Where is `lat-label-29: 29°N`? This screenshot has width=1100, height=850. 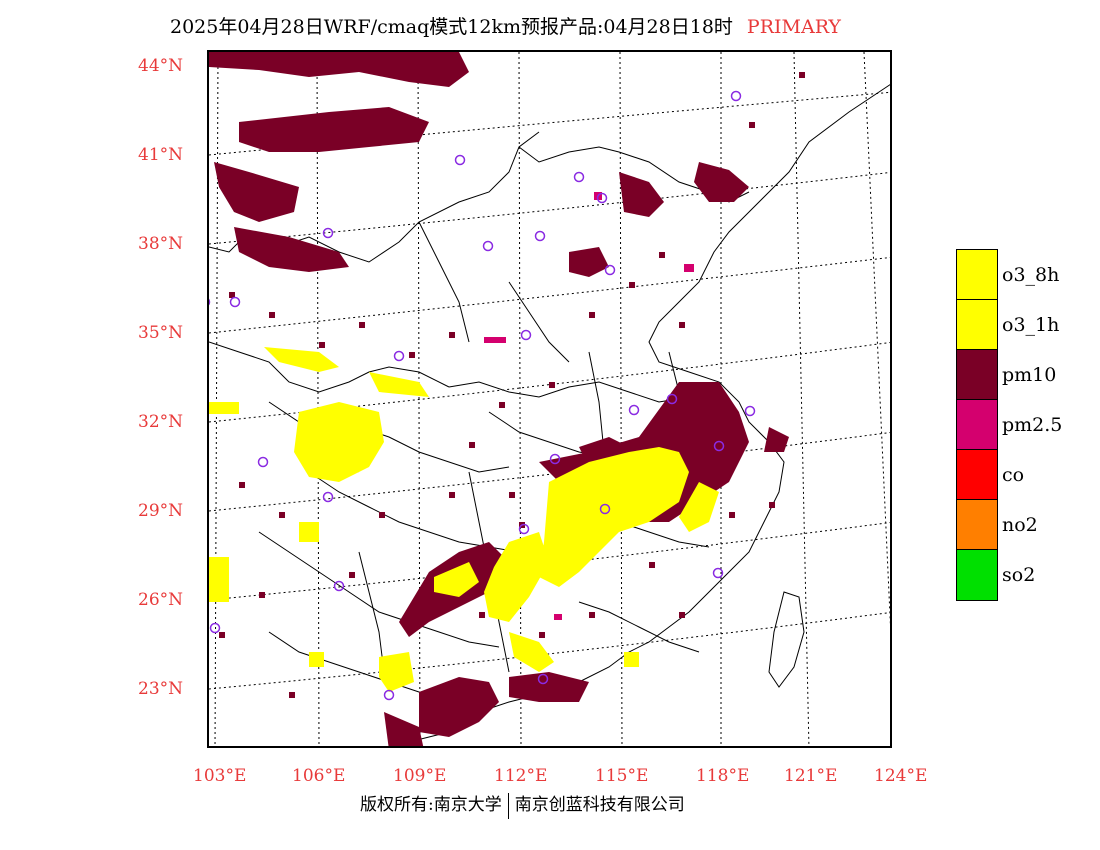 lat-label-29: 29°N is located at coordinates (161, 511).